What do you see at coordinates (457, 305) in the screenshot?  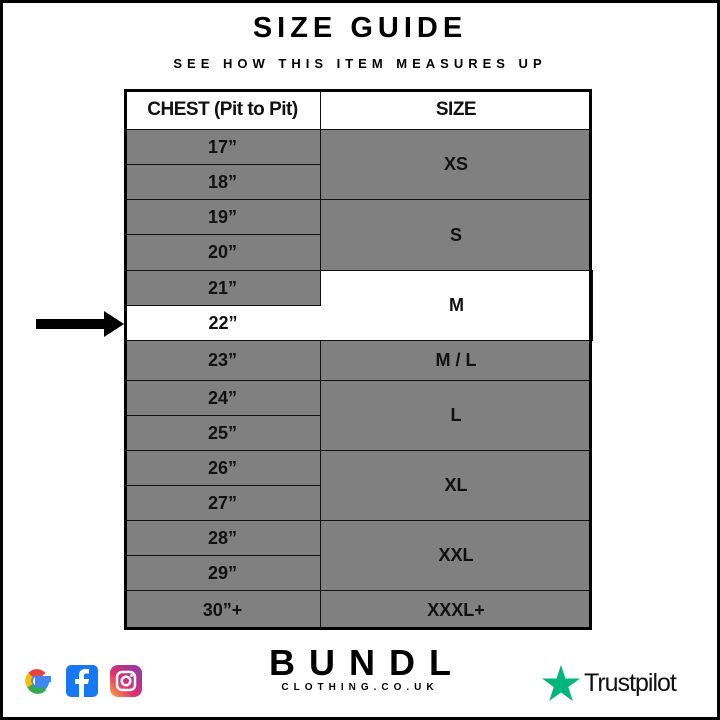 I see `size-cell: M` at bounding box center [457, 305].